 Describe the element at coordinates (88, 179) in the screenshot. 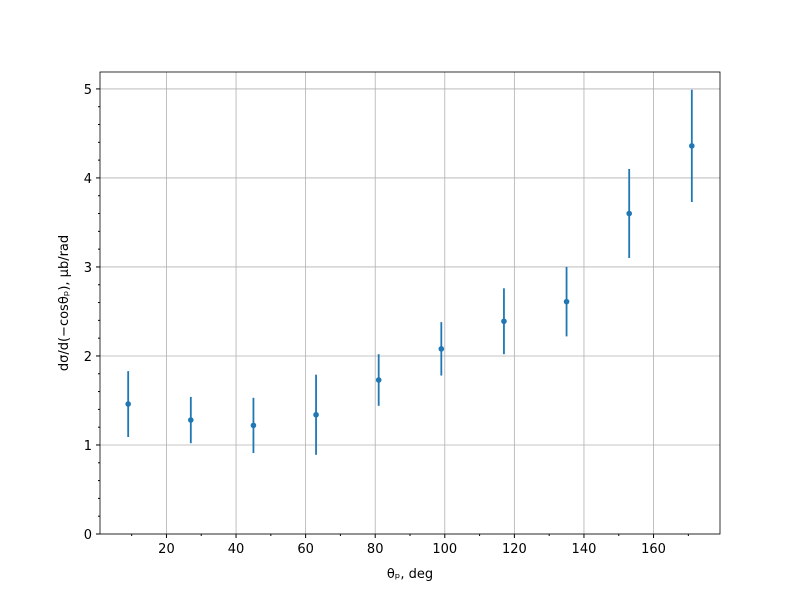

I see `y-tick-label: 4` at that location.